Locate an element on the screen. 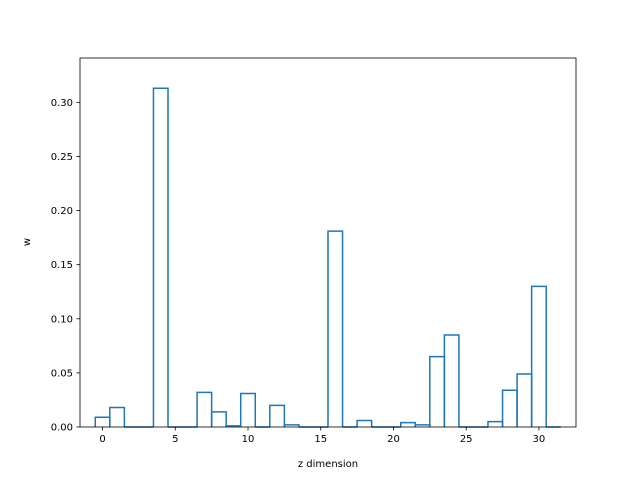 Image resolution: width=640 pixels, height=480 pixels. y-tick-label: 0.25 is located at coordinates (62, 157).